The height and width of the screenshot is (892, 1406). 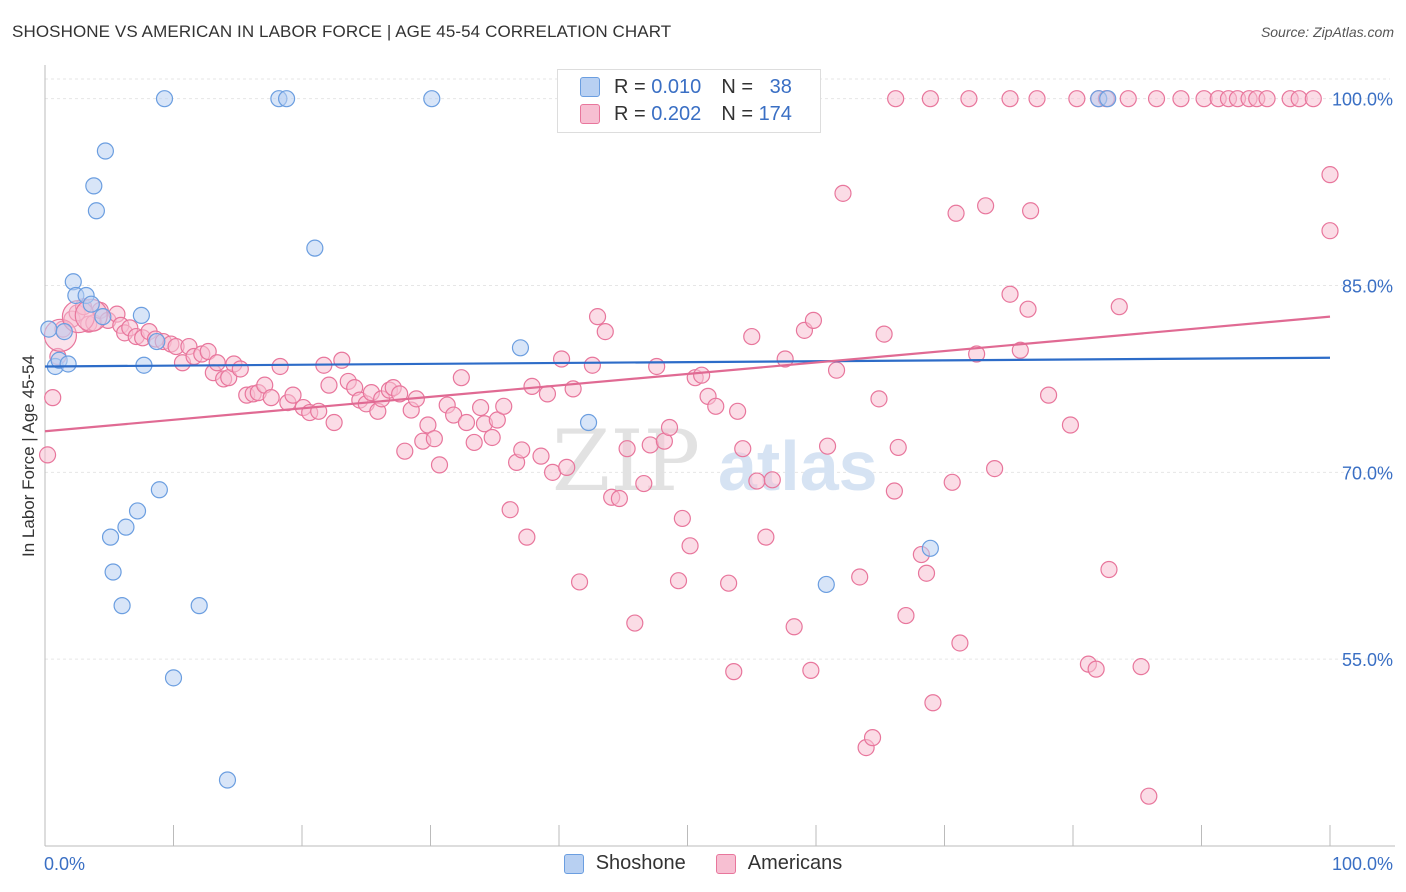 I want to click on trend-lines, so click(x=687, y=374).